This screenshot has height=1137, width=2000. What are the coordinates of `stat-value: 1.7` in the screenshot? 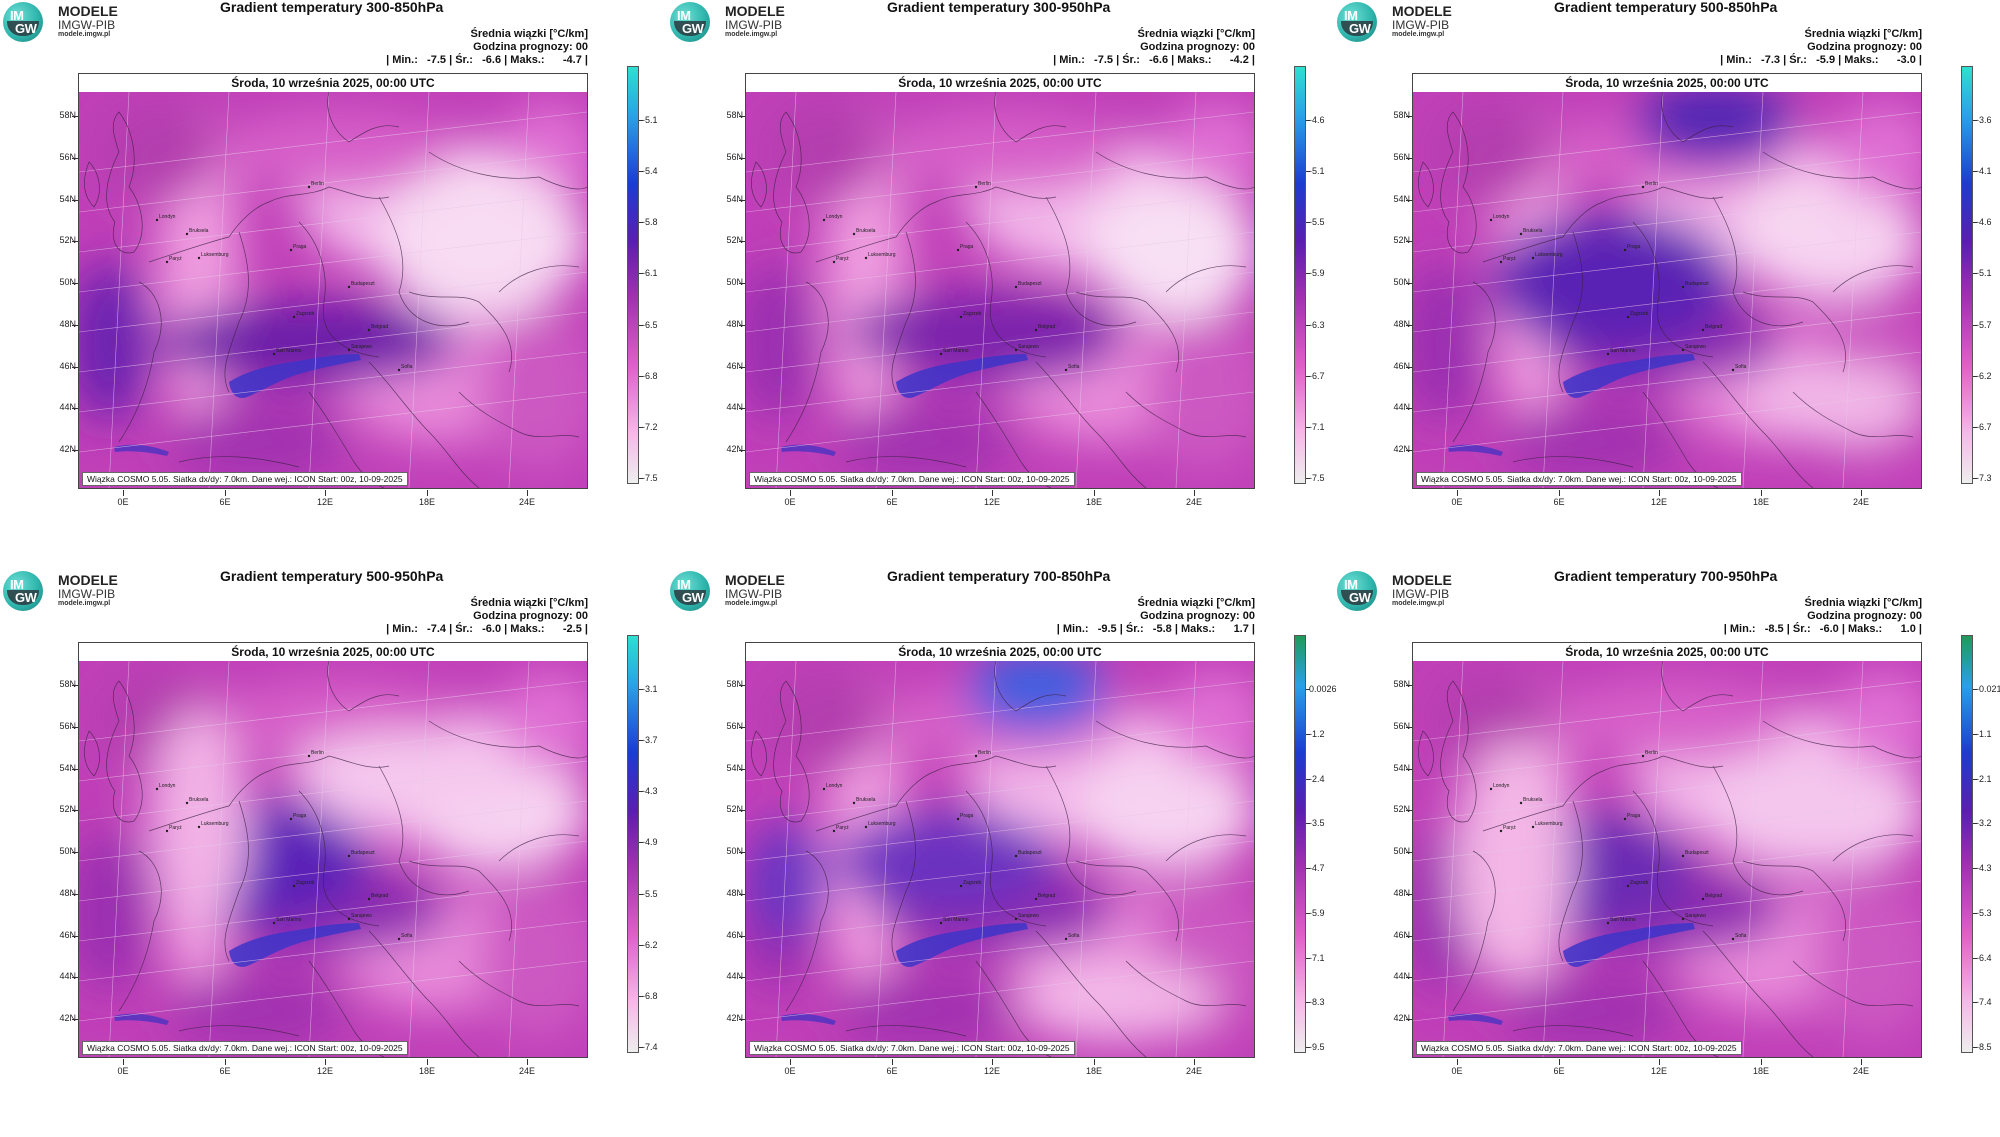 It's located at (1241, 629).